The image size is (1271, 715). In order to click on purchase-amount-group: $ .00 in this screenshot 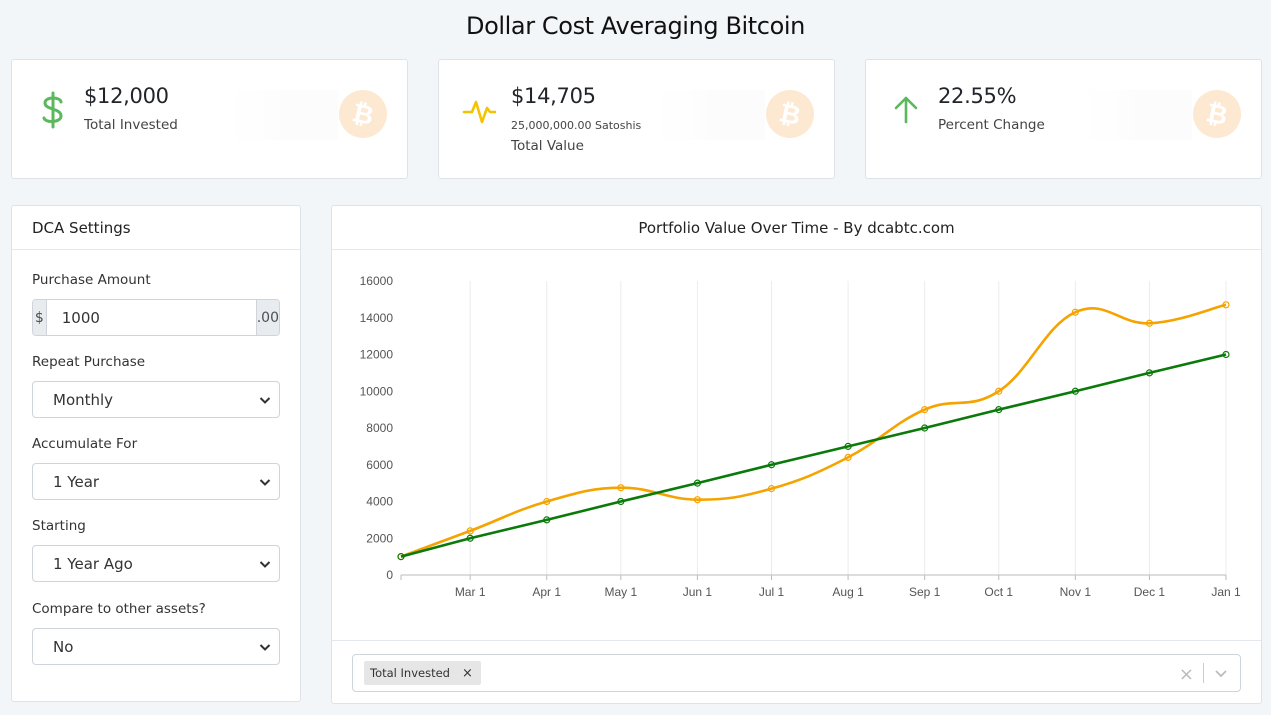, I will do `click(156, 317)`.